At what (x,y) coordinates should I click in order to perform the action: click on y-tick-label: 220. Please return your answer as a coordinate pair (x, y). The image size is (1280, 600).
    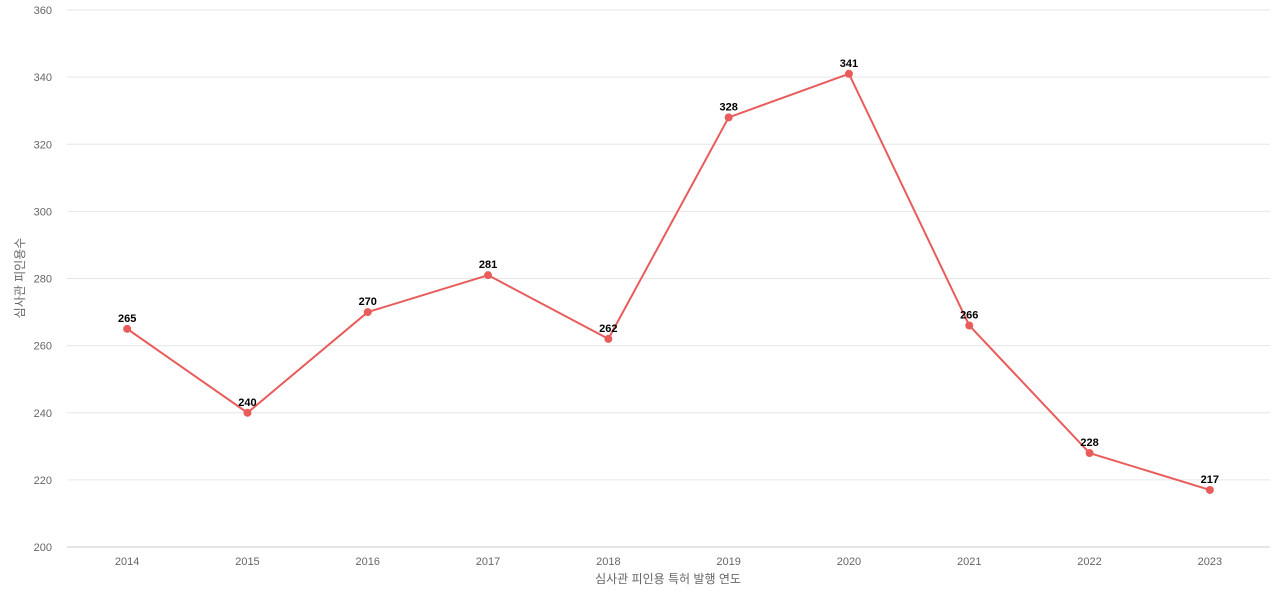
    Looking at the image, I should click on (43, 481).